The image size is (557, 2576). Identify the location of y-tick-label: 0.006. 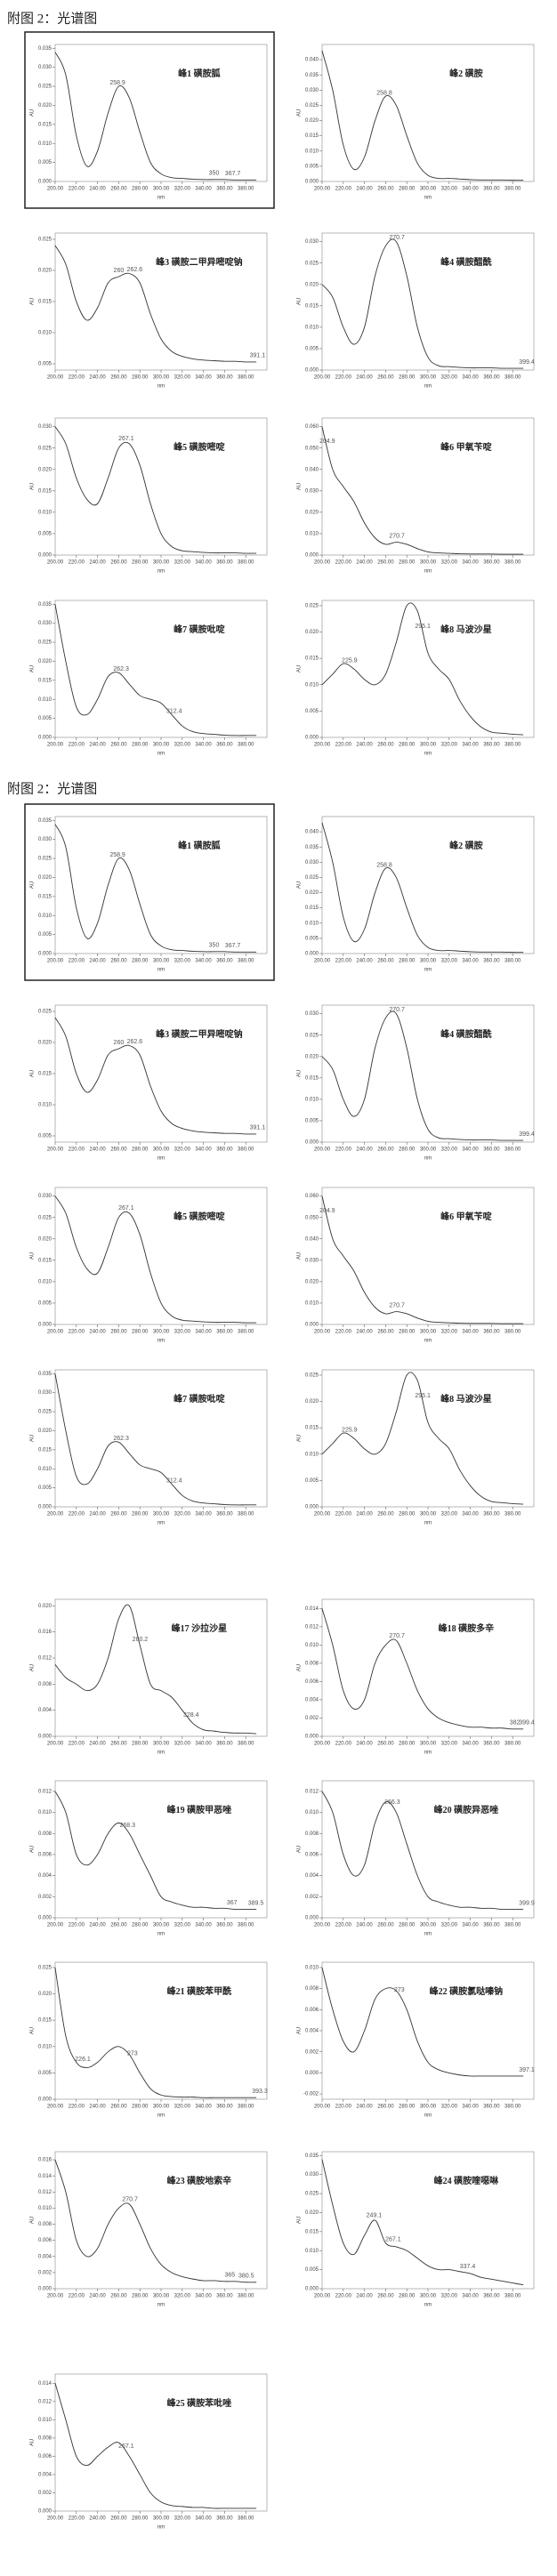
(312, 1682).